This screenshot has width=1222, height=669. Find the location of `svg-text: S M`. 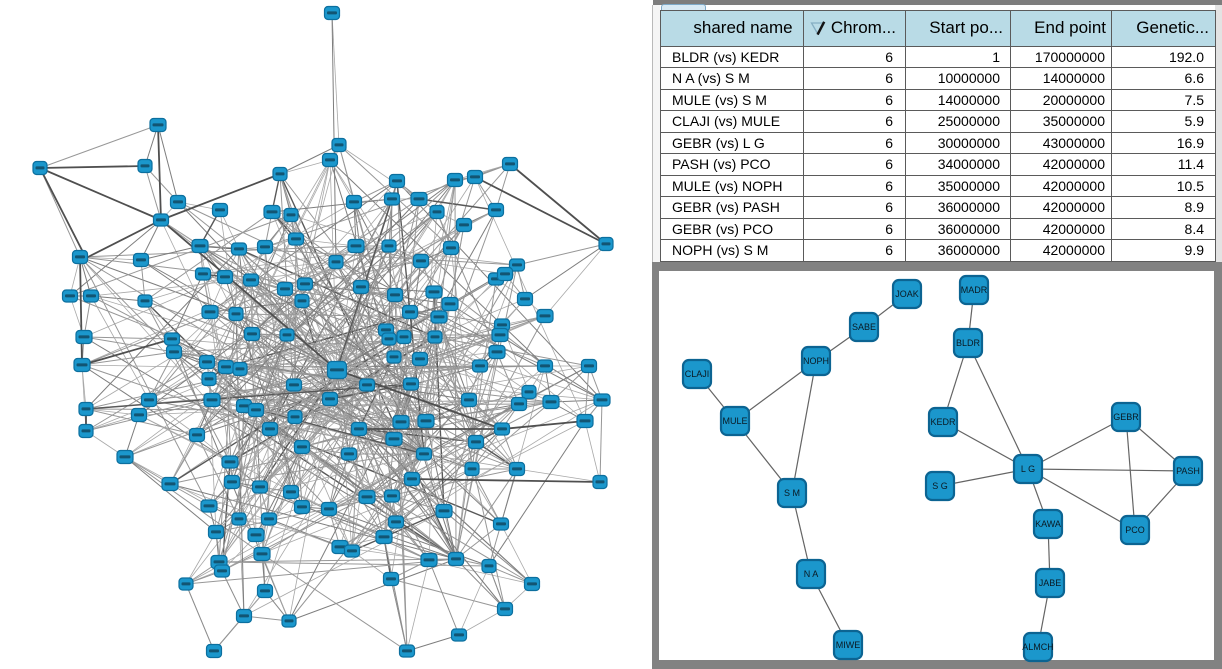

svg-text: S M is located at coordinates (792, 493).